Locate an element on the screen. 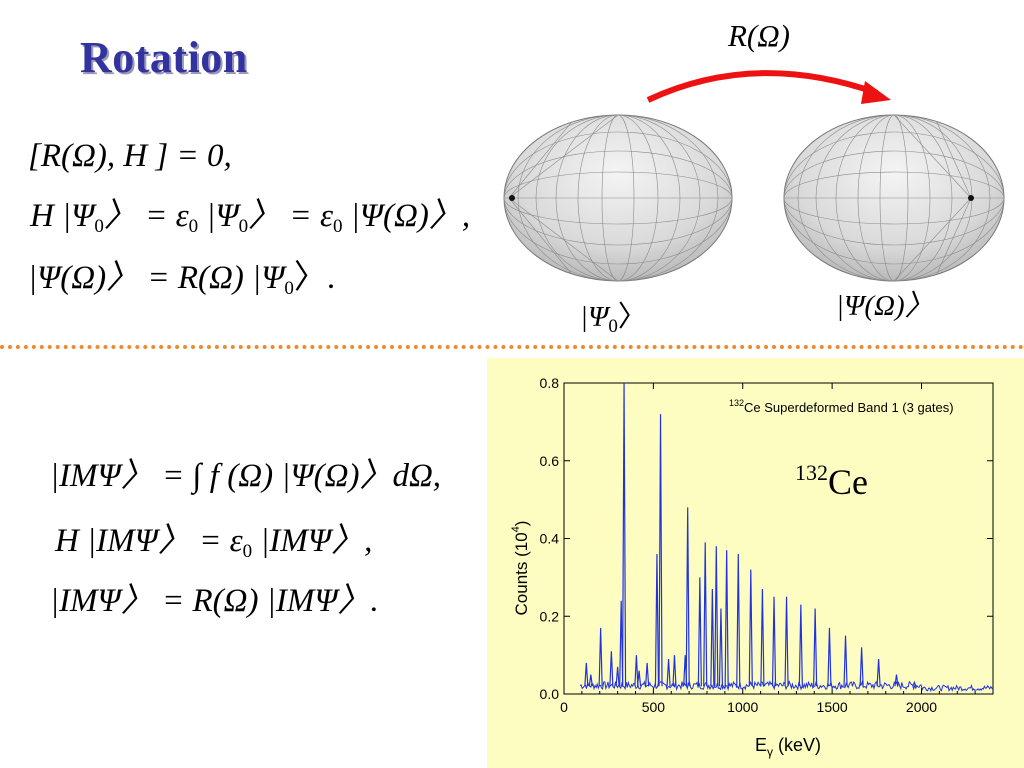  y-tick-label: 0.0 is located at coordinates (550, 694).